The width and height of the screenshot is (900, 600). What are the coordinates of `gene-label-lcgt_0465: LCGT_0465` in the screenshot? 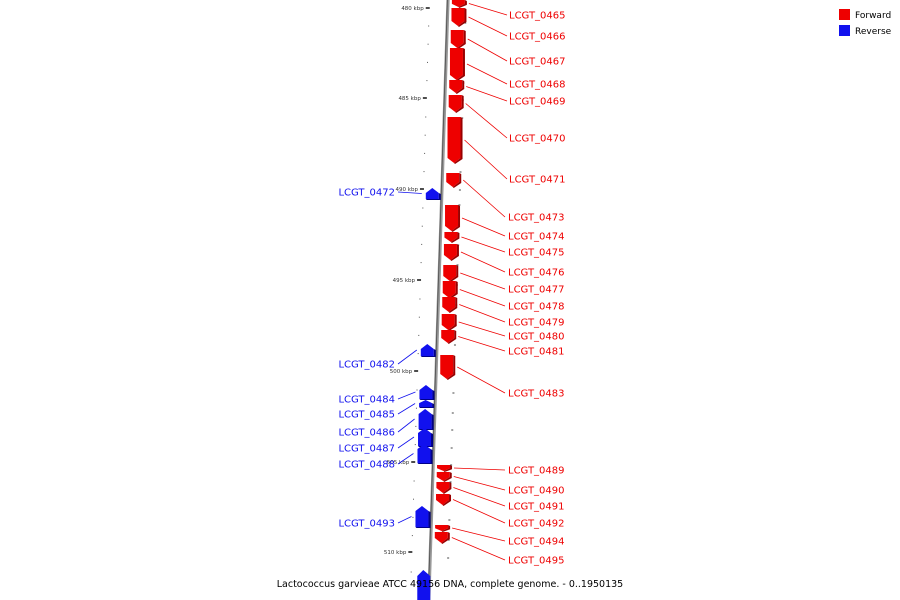 It's located at (537, 16).